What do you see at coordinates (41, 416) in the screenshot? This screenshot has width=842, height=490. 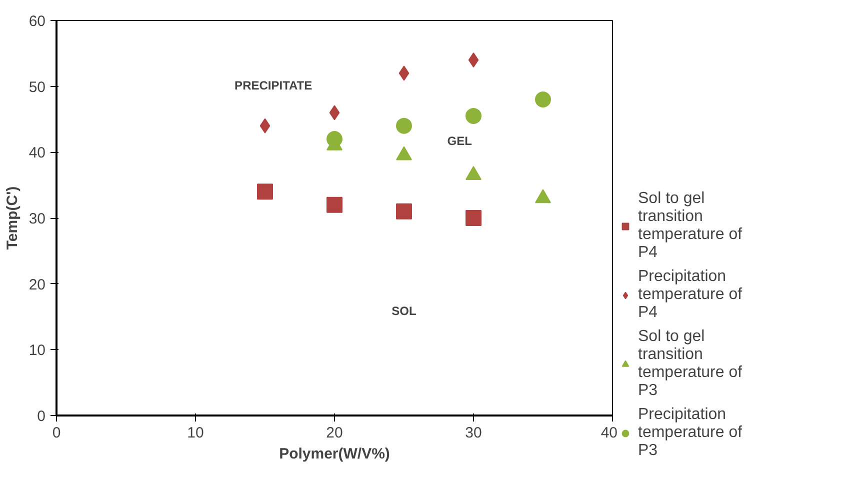 I see `y-tick-label: 0` at bounding box center [41, 416].